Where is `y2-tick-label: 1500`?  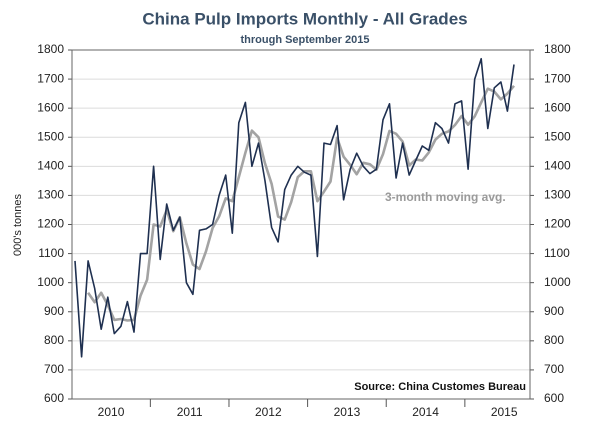 y2-tick-label: 1500 is located at coordinates (557, 136).